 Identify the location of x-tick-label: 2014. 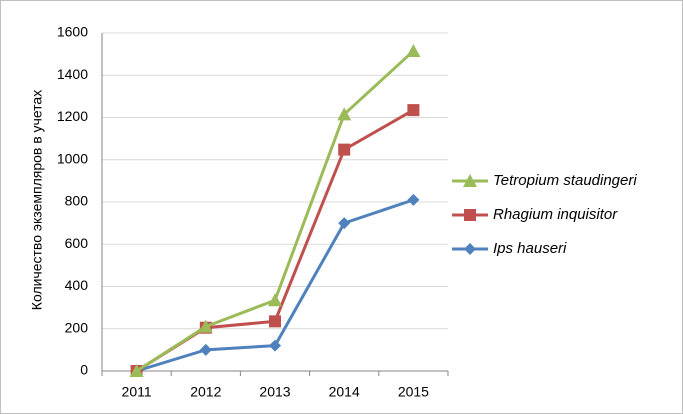
(344, 392).